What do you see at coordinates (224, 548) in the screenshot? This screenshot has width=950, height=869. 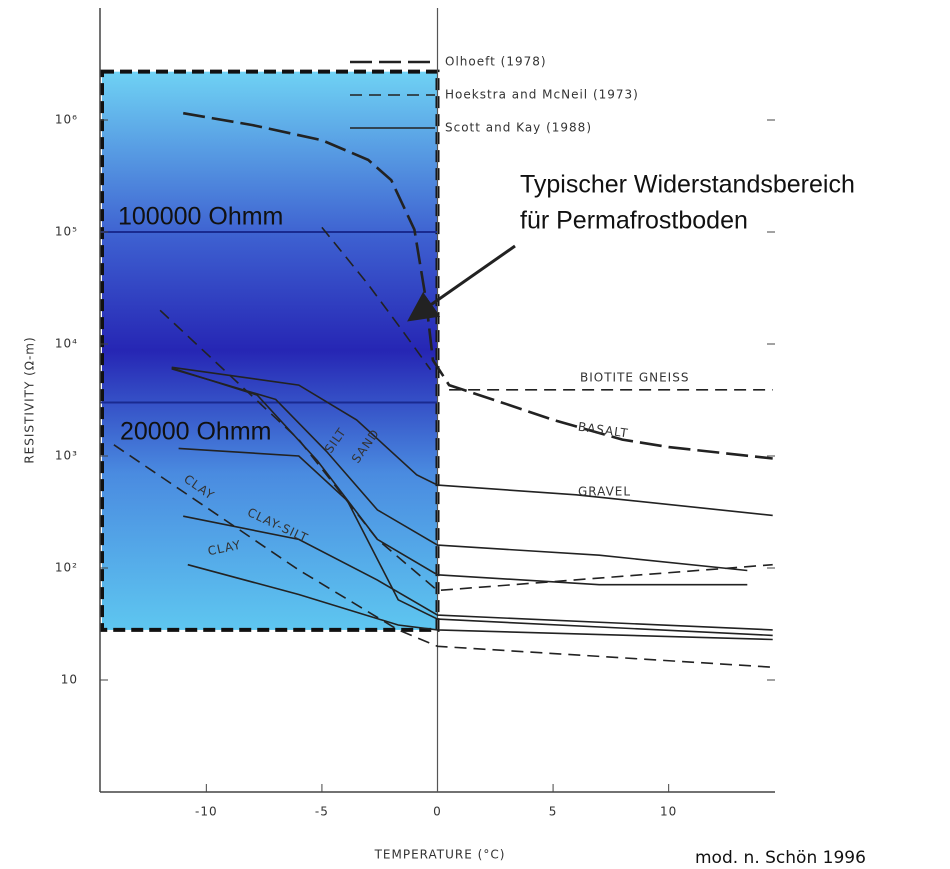 I see `curve-label: CLAY` at bounding box center [224, 548].